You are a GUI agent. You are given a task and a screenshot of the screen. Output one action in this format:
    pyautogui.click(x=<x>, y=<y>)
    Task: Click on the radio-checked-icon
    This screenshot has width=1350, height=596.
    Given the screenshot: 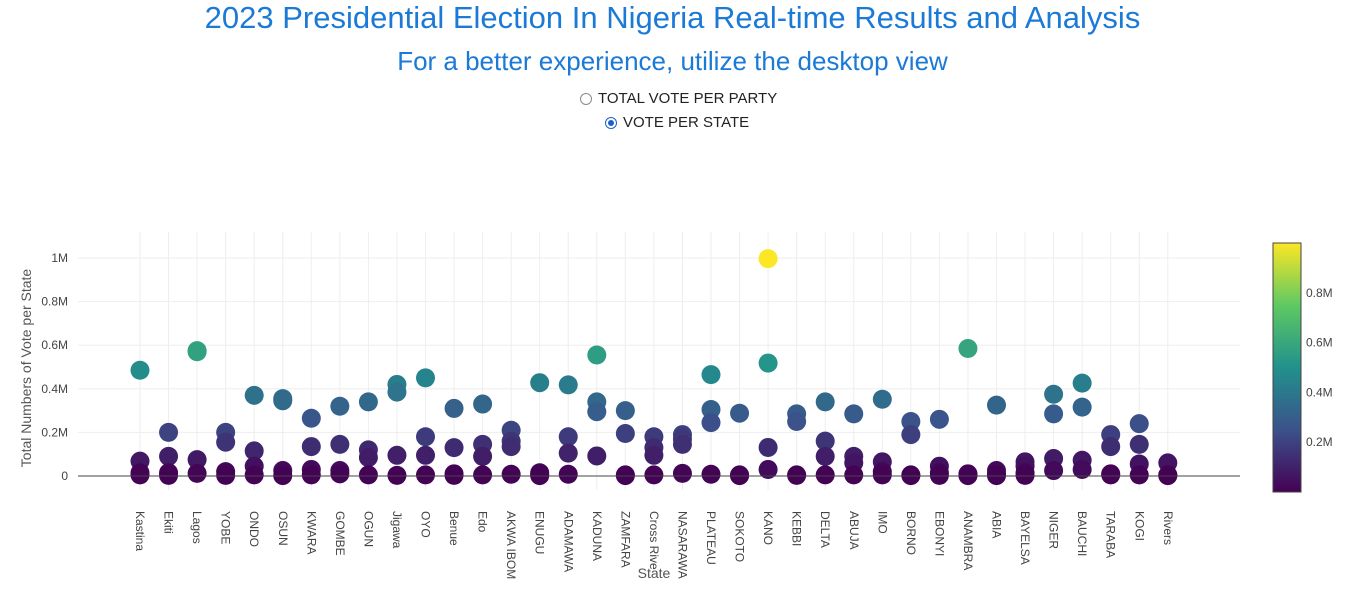 What is the action you would take?
    pyautogui.click(x=611, y=122)
    